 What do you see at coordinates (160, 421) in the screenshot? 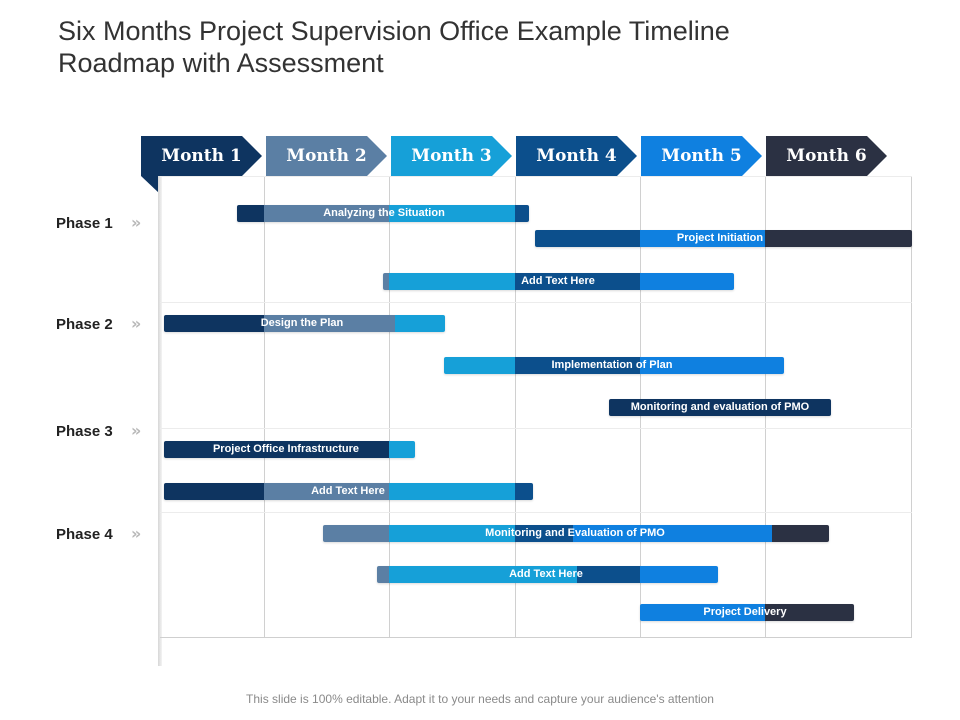
I see `timeline-left-edge` at bounding box center [160, 421].